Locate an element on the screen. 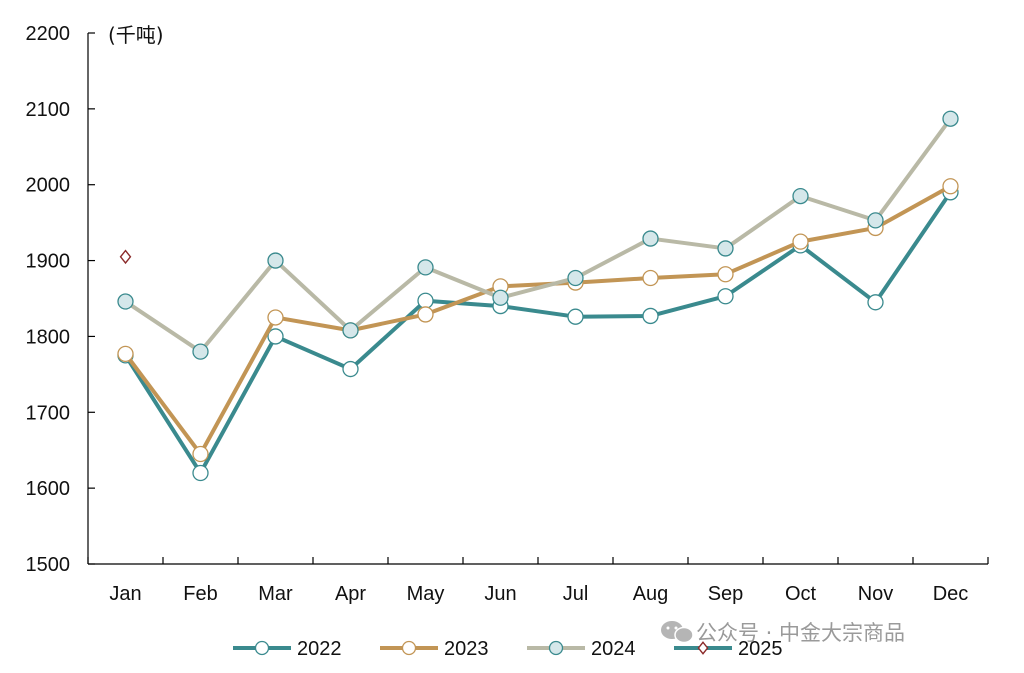 This screenshot has width=1024, height=673. legend-item-2024: 2024 is located at coordinates (581, 649).